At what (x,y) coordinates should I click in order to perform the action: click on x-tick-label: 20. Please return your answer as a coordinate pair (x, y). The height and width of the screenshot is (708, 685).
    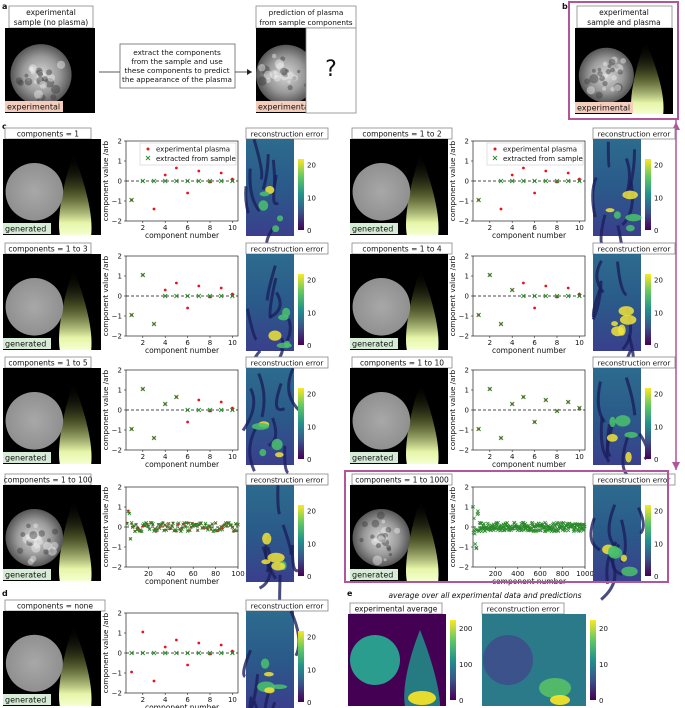
    Looking at the image, I should click on (148, 574).